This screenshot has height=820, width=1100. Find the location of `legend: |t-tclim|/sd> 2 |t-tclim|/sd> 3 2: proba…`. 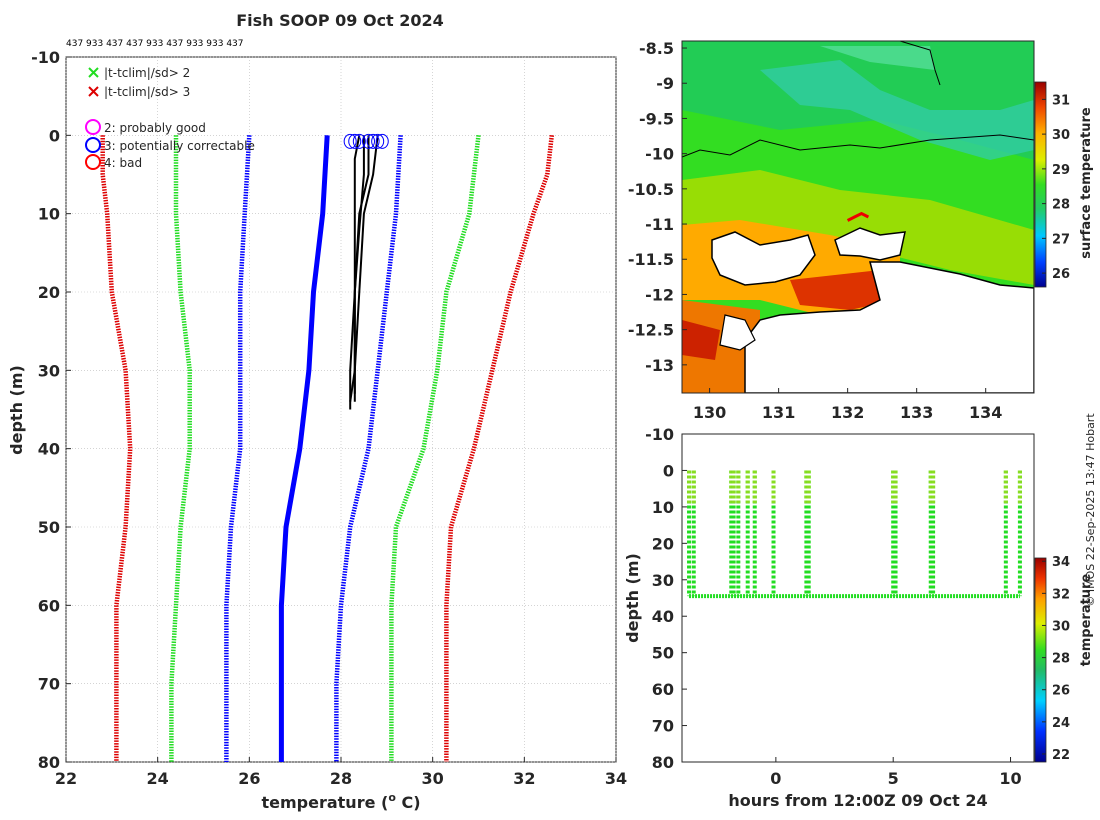

legend: |t-tclim|/sd> 2 |t-tclim|/sd> 3 2: proba… is located at coordinates (170, 118).